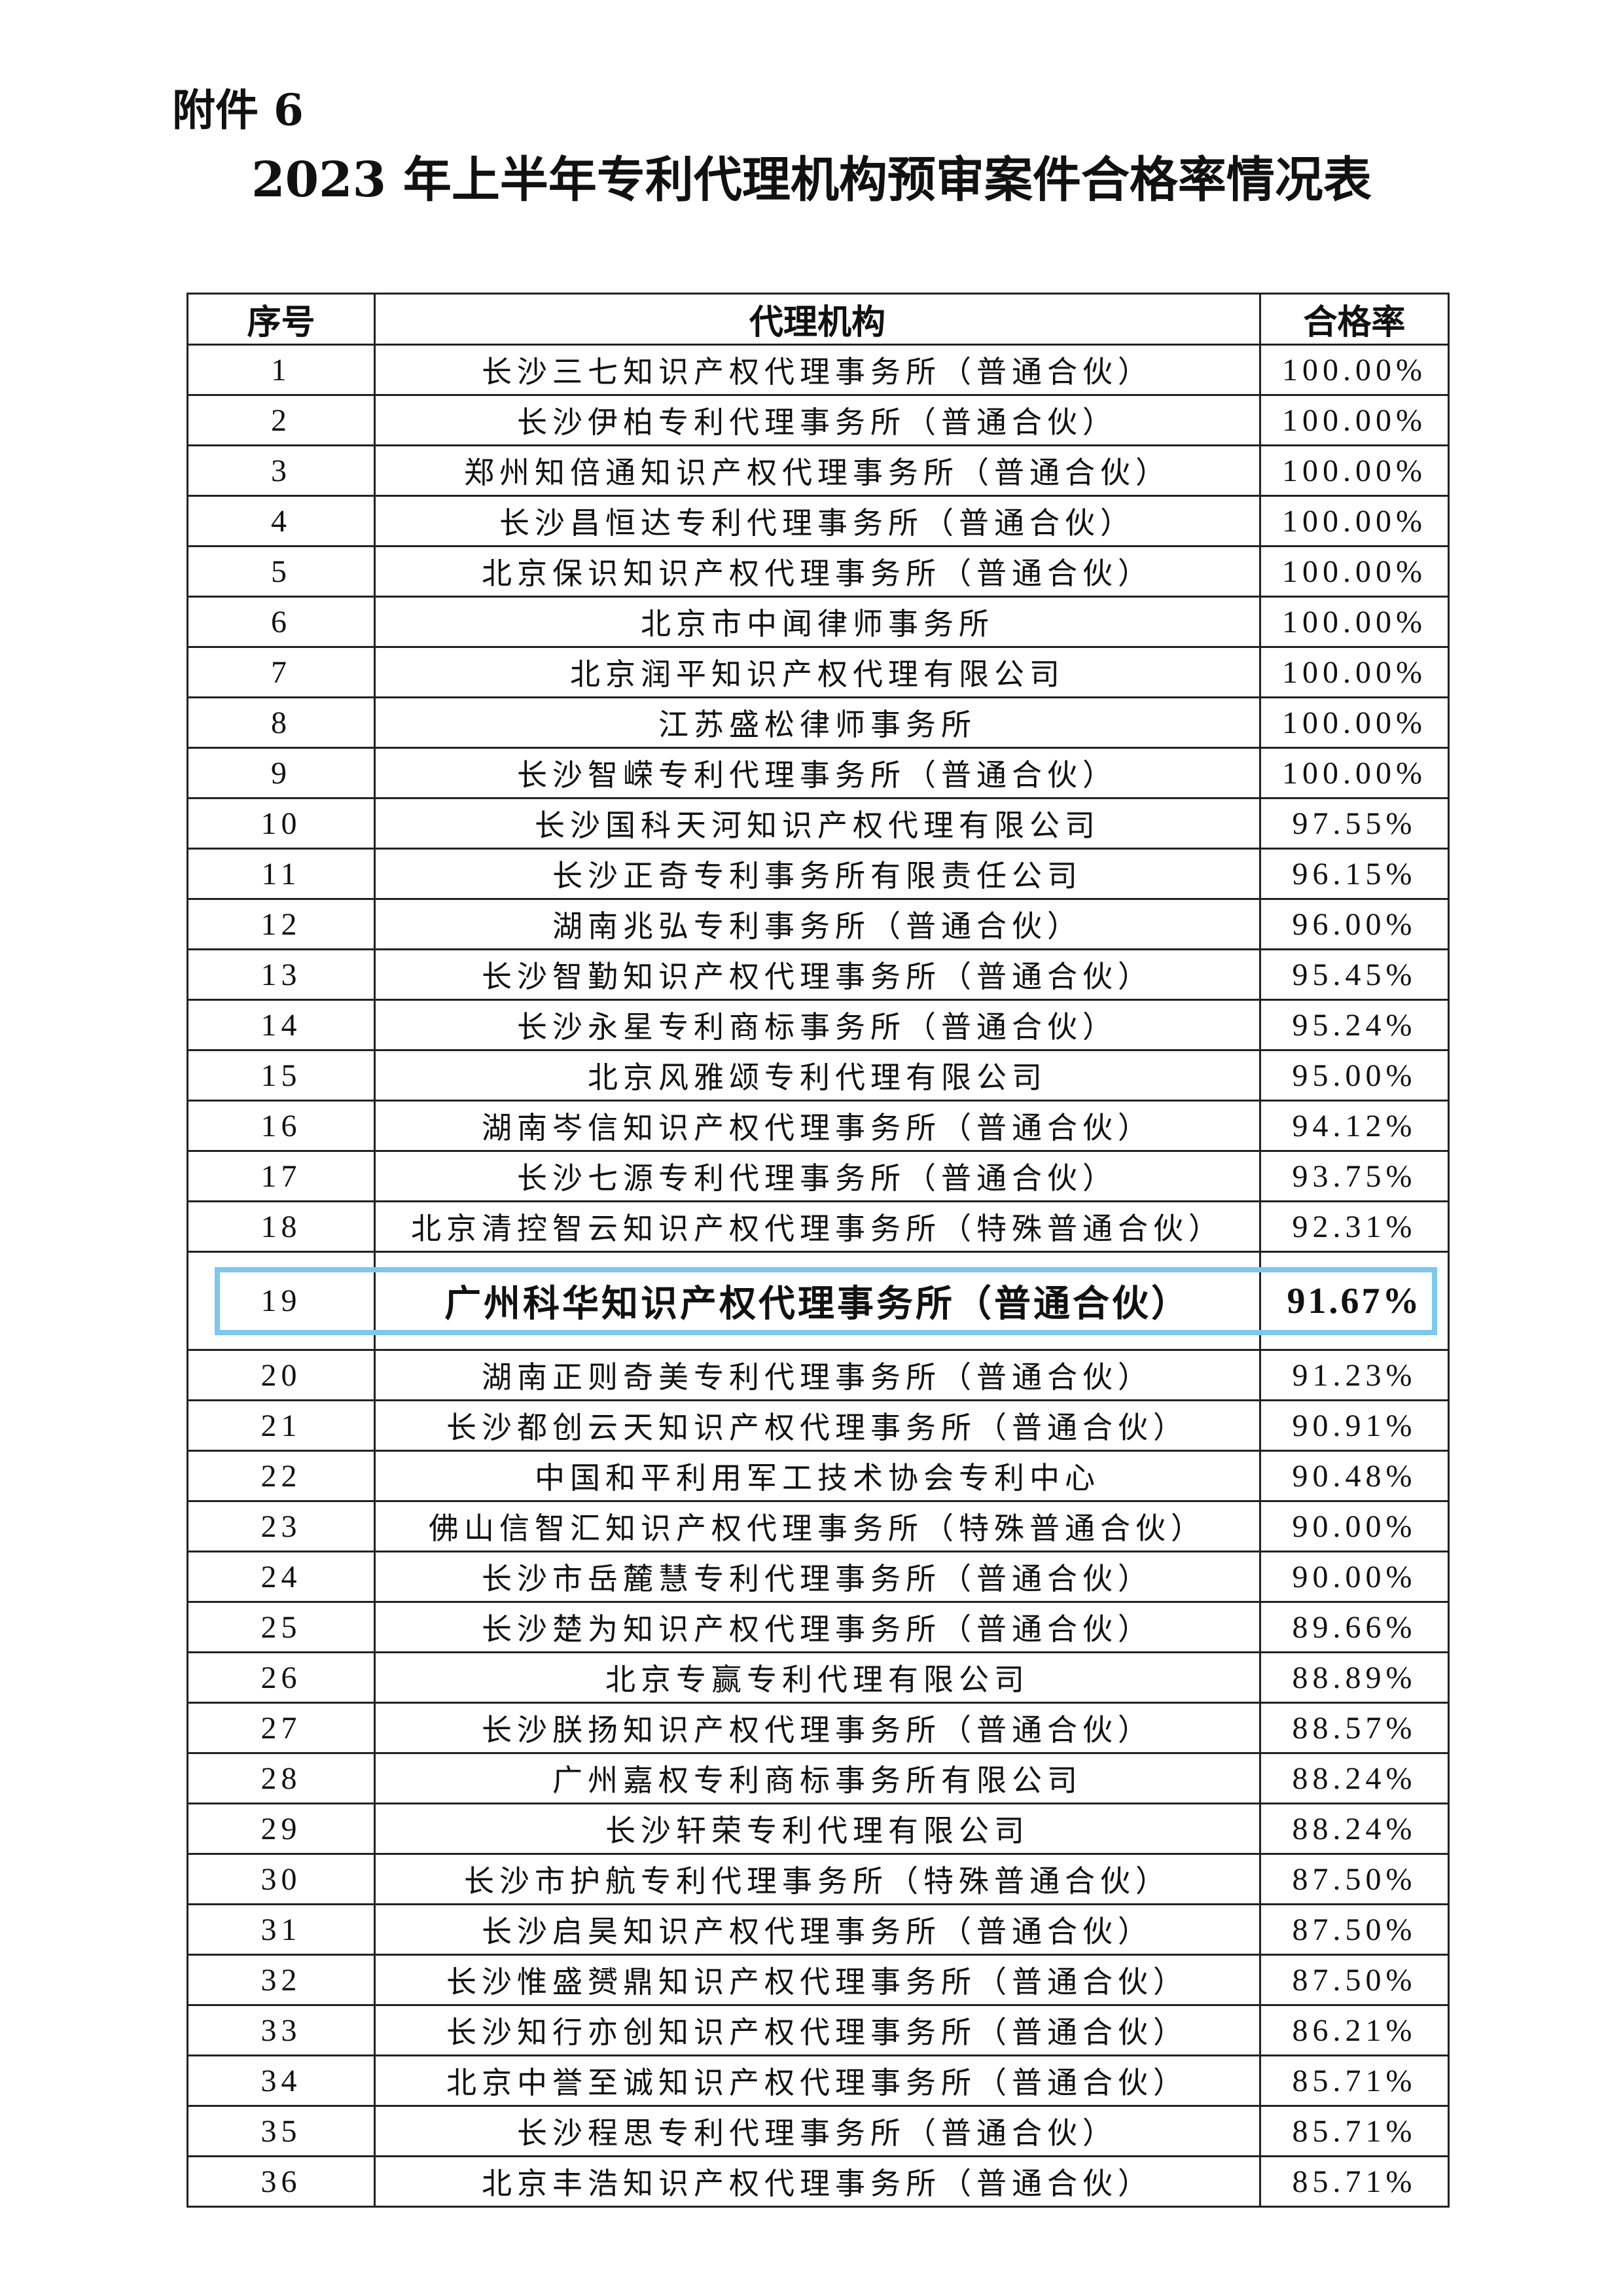 The width and height of the screenshot is (1623, 2296). What do you see at coordinates (281, 571) in the screenshot?
I see `index-cell: 5` at bounding box center [281, 571].